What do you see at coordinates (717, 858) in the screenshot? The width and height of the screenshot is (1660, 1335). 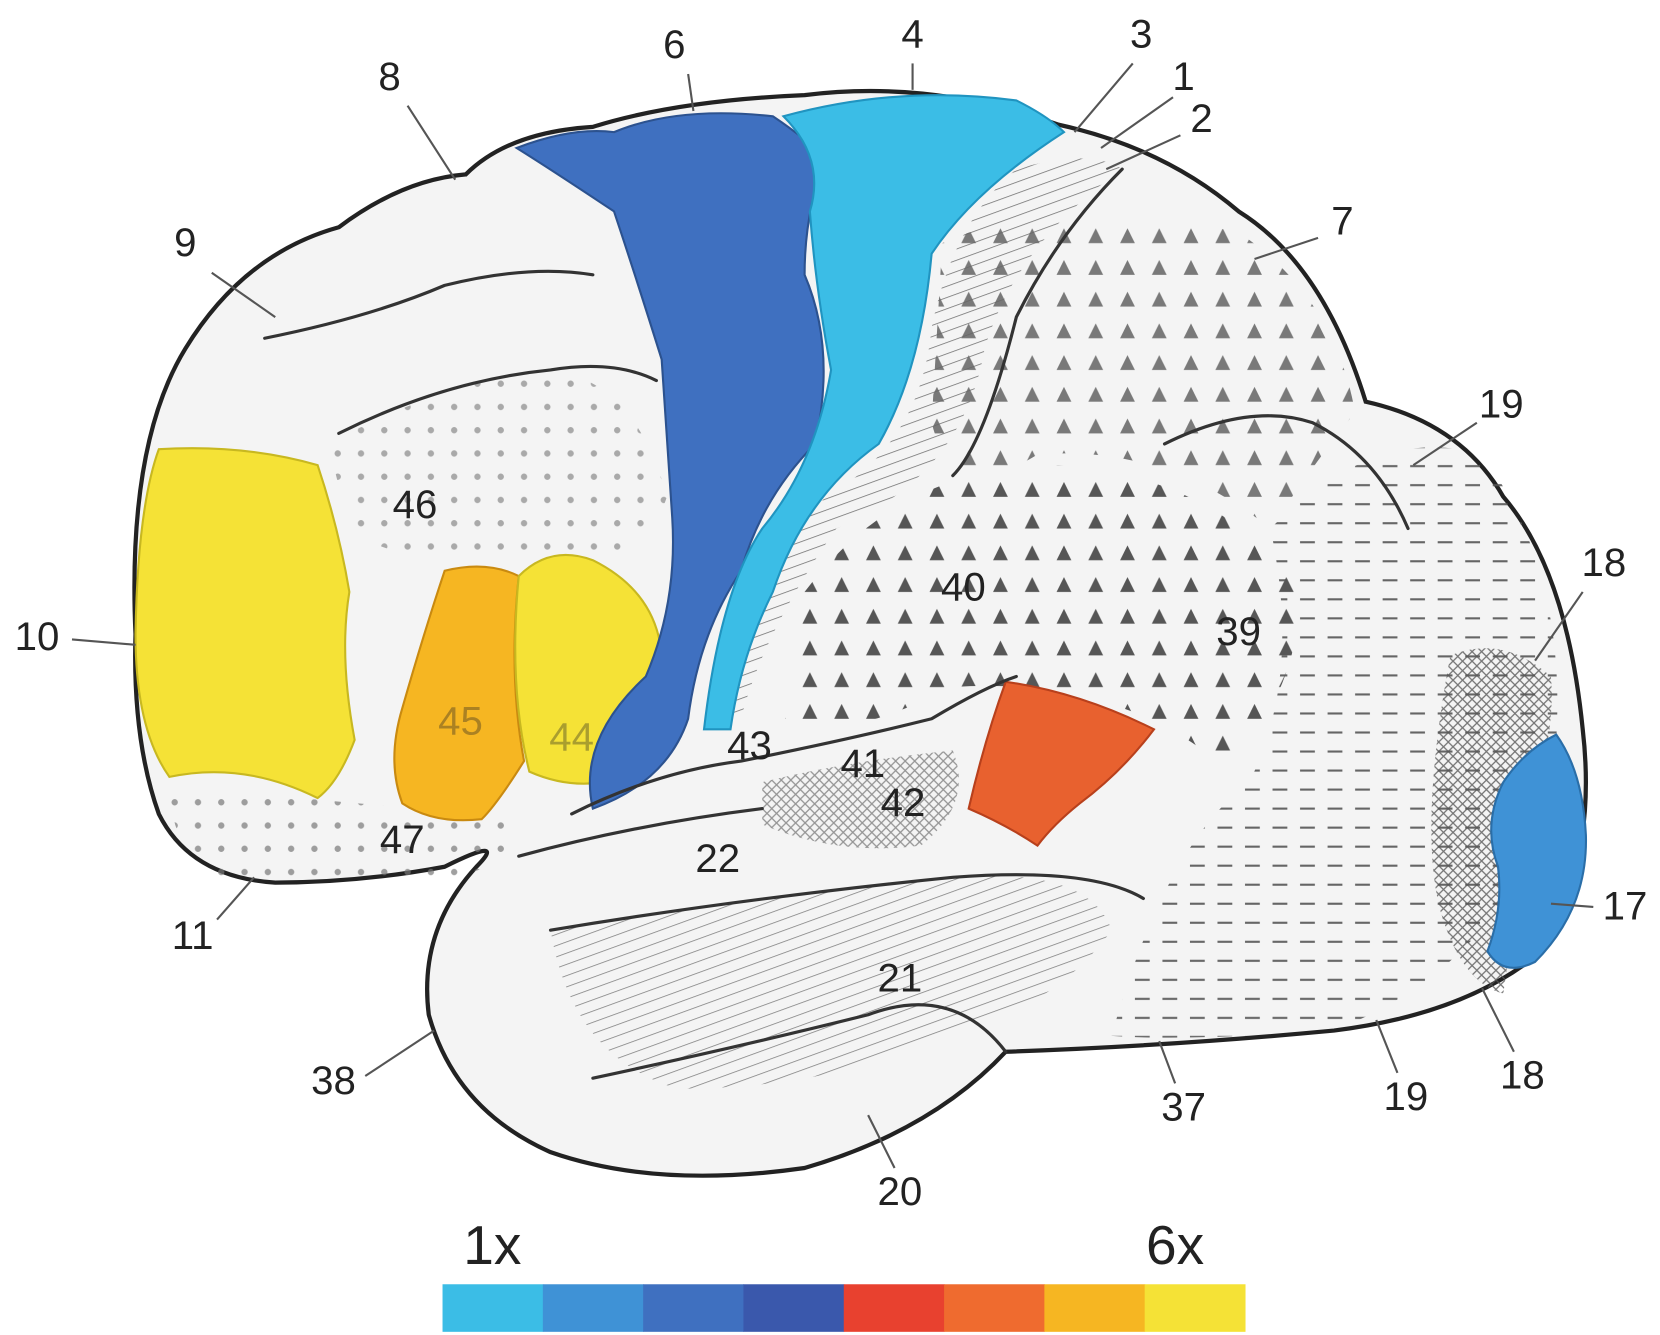 I see `area-label: 22` at bounding box center [717, 858].